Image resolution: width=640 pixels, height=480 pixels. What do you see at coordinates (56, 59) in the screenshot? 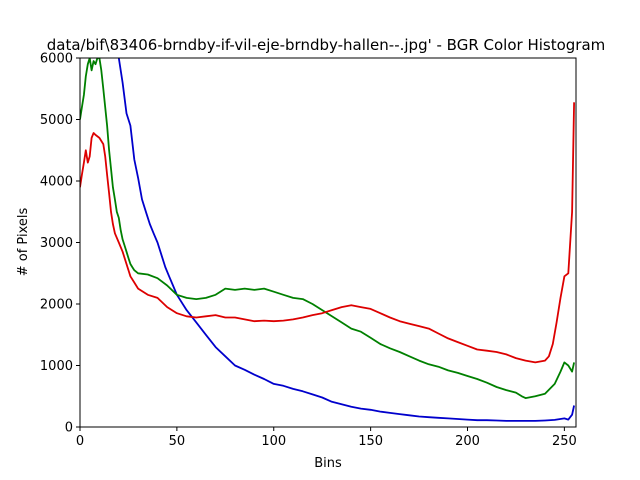
I see `y-tick-label: 6000` at bounding box center [56, 59].